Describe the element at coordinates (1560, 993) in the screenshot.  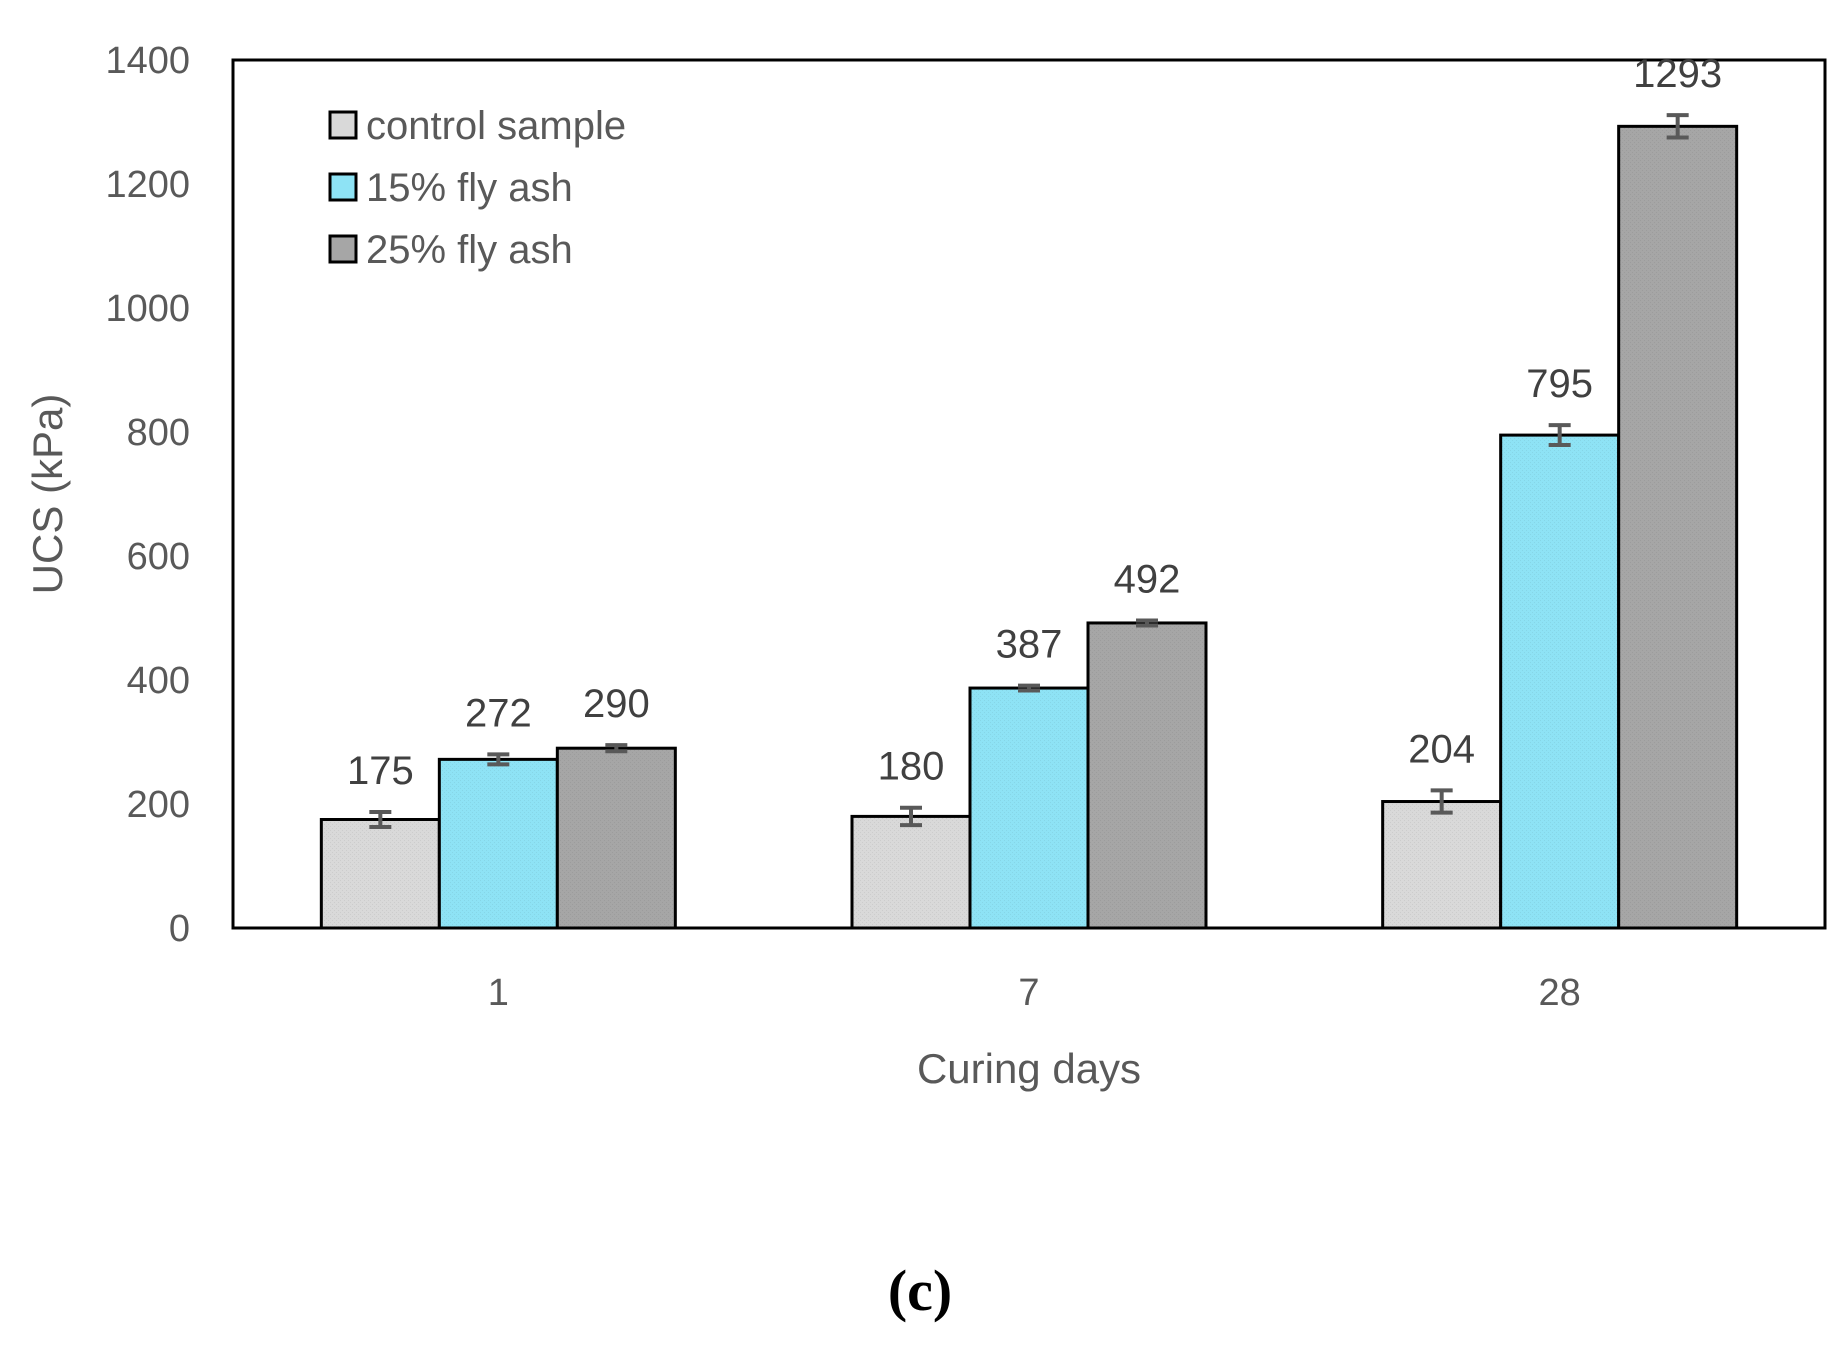
I see `x-tick-label: 28` at that location.